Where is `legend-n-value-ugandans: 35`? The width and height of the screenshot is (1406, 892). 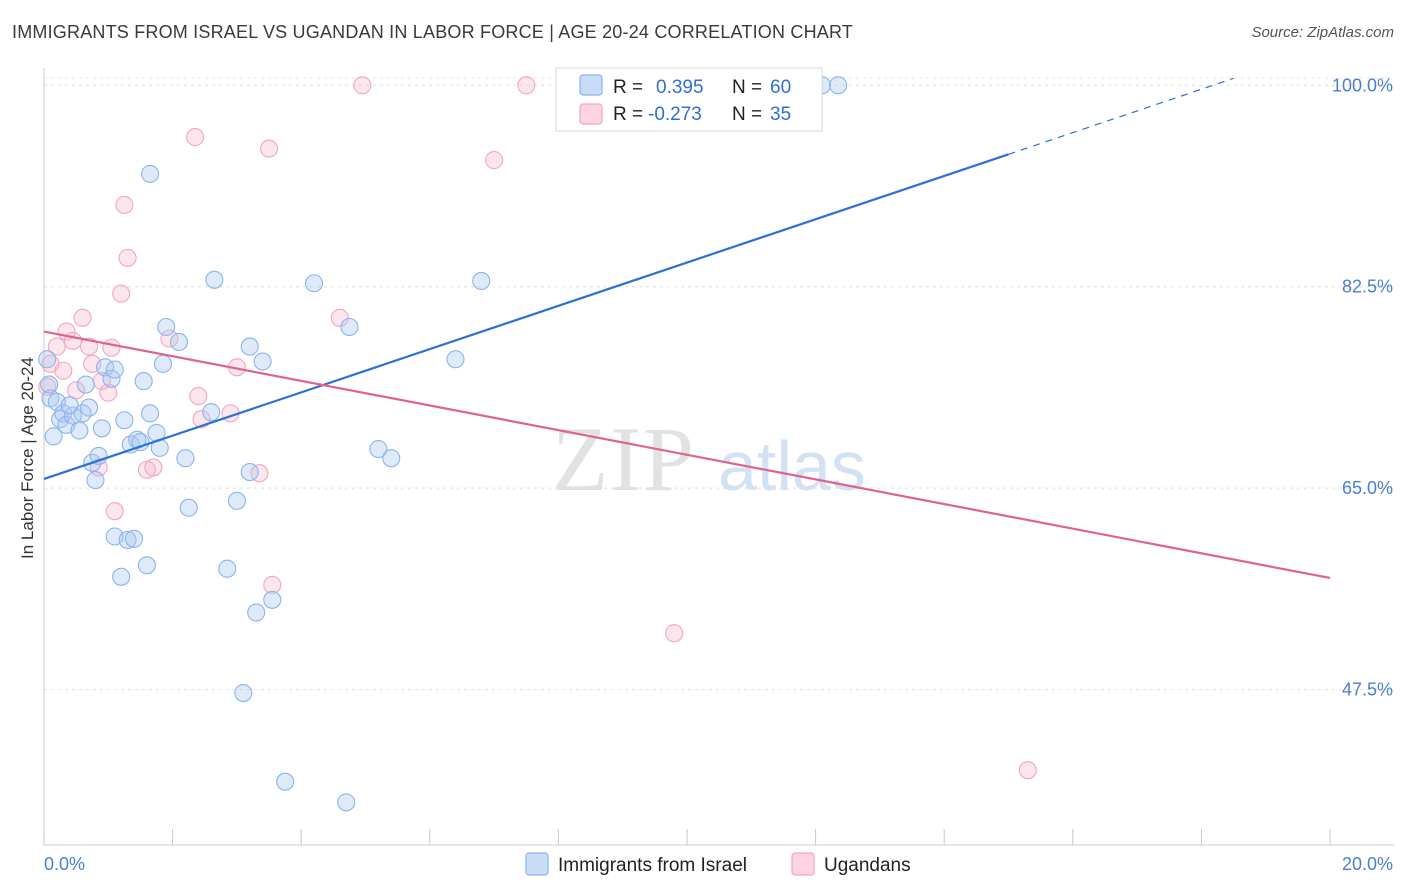
legend-n-value-ugandans: 35 is located at coordinates (780, 114).